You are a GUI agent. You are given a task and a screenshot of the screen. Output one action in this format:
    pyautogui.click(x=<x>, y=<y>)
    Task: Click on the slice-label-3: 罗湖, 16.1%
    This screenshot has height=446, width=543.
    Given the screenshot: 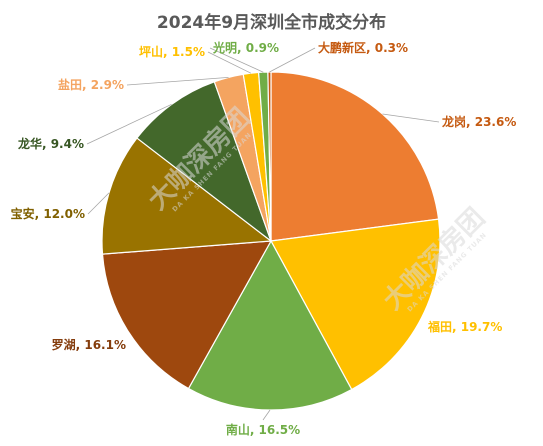 What is the action you would take?
    pyautogui.click(x=89, y=344)
    